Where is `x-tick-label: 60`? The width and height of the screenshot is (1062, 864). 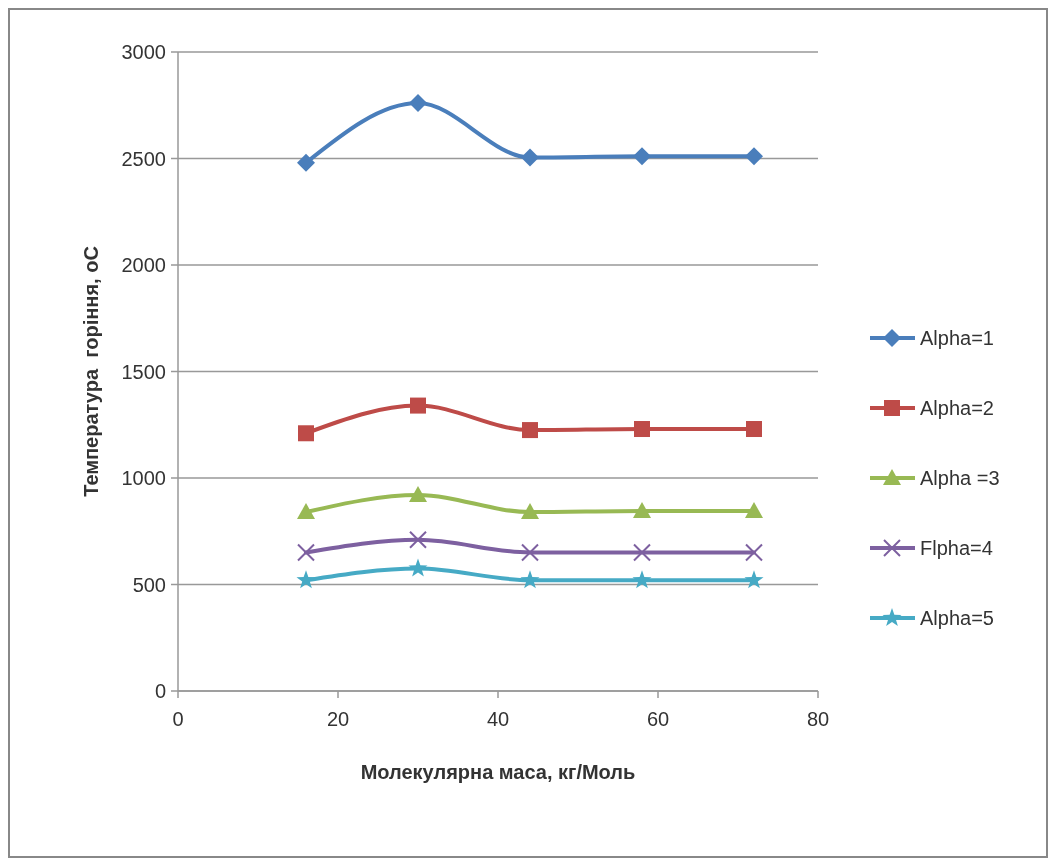 x-tick-label: 60 is located at coordinates (658, 719).